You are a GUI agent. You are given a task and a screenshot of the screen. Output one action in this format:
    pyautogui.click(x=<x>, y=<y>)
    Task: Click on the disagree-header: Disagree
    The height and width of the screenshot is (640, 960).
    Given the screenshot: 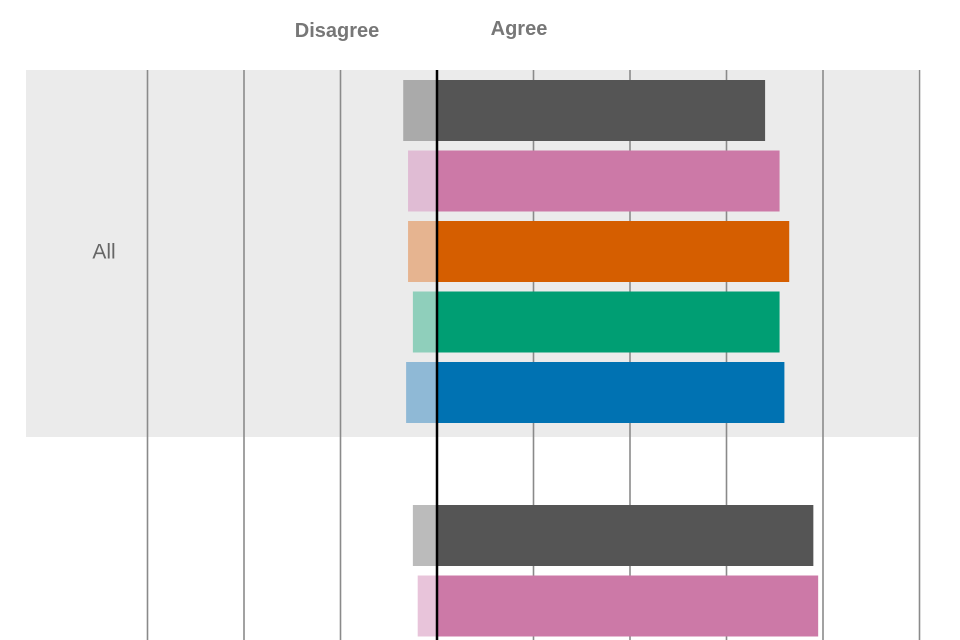 What is the action you would take?
    pyautogui.click(x=337, y=31)
    